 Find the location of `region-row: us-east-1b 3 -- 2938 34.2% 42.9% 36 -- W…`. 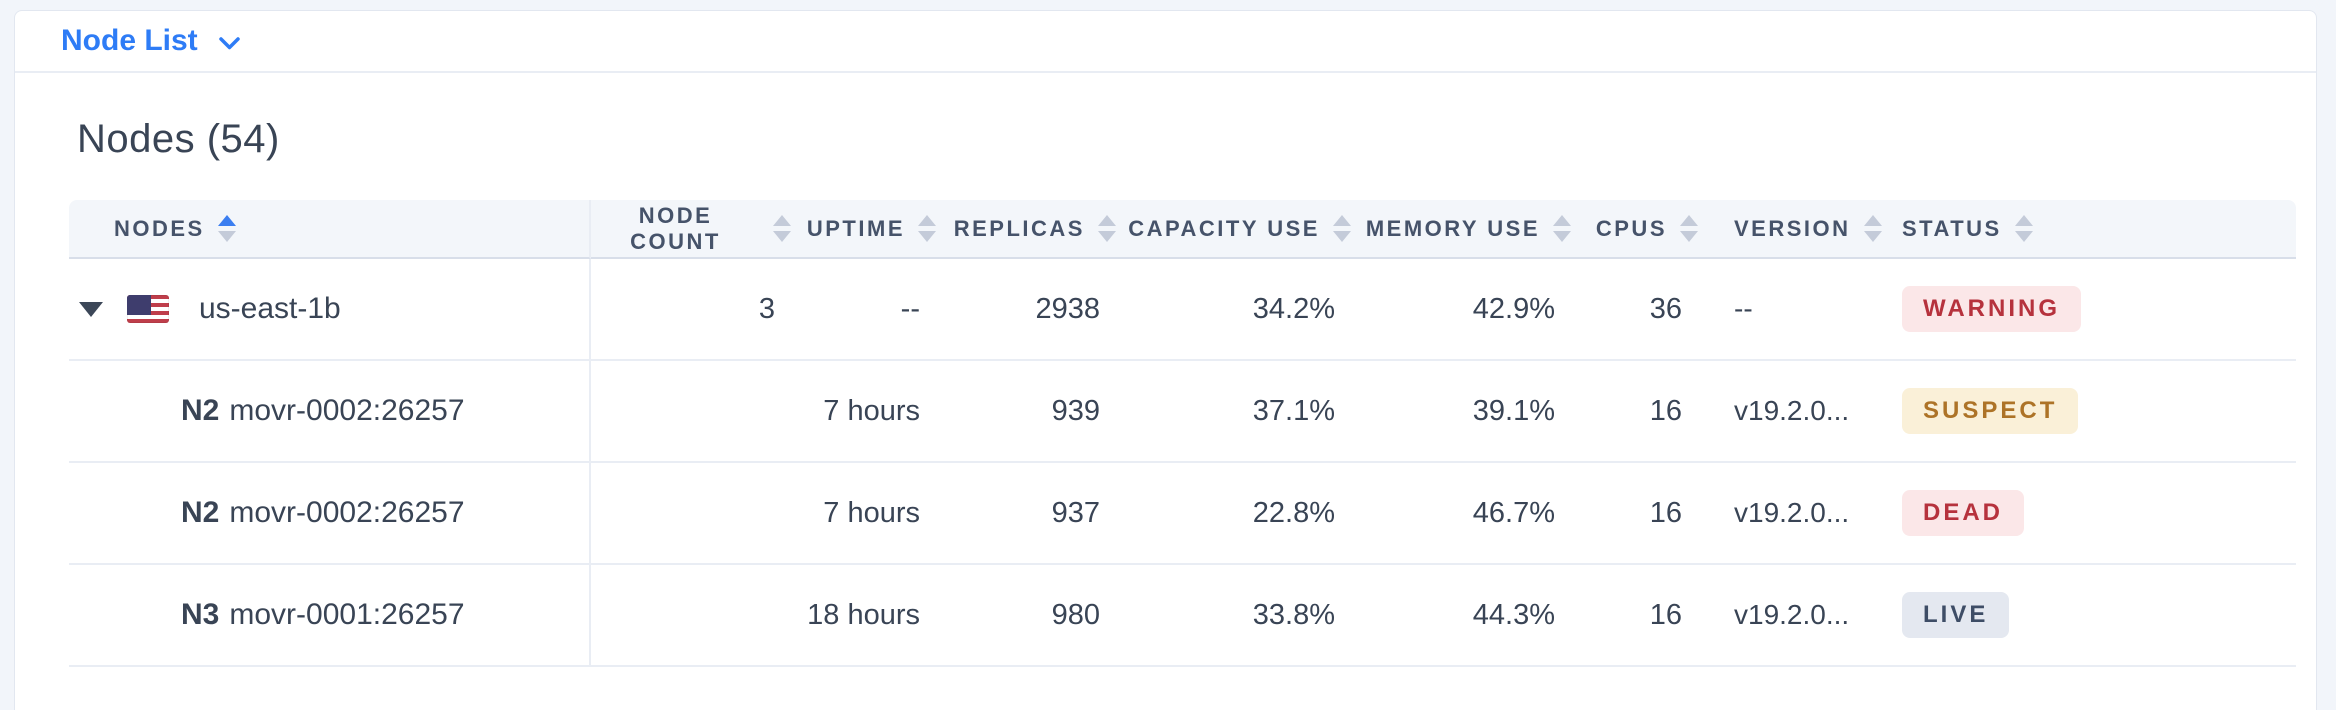

region-row: us-east-1b 3 -- 2938 34.2% 42.9% 36 -- W… is located at coordinates (1182, 310).